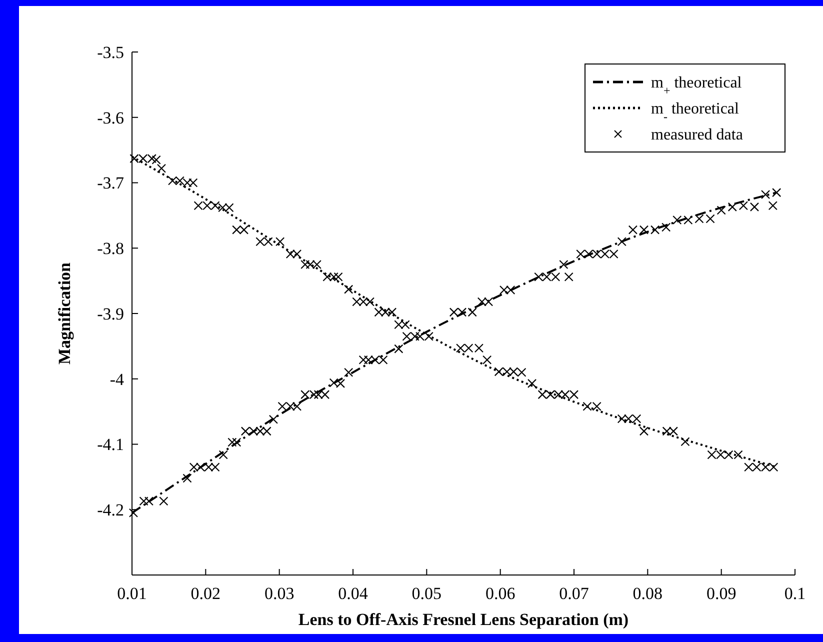 The height and width of the screenshot is (642, 823). What do you see at coordinates (795, 593) in the screenshot?
I see `x-tick-label: 0.1` at bounding box center [795, 593].